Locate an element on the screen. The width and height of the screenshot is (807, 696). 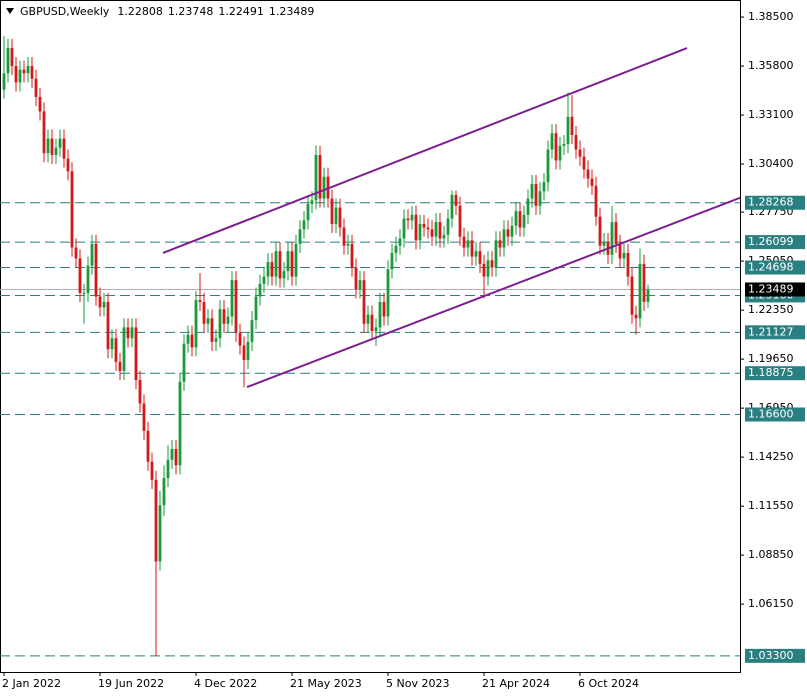
x-tick-label: 6 Oct 2024 is located at coordinates (608, 683).